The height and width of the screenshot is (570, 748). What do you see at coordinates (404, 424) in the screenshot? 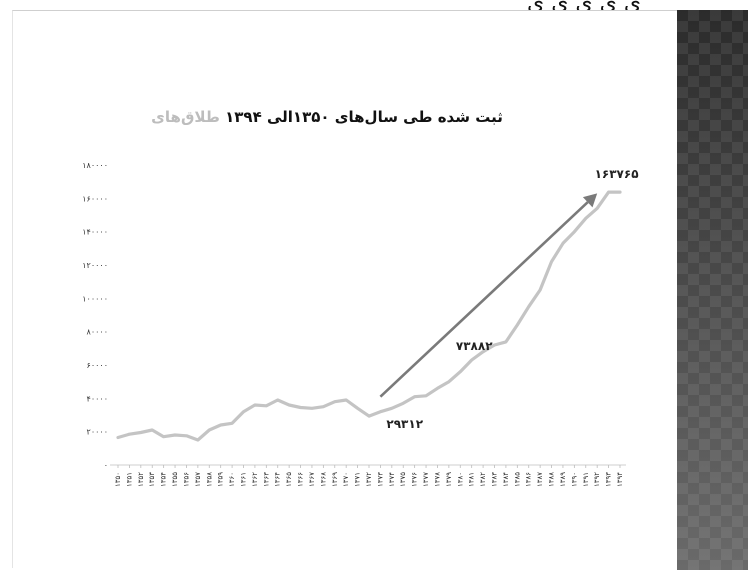
I see `data-annotation-label: ۲۹۳۱۲` at bounding box center [404, 424].